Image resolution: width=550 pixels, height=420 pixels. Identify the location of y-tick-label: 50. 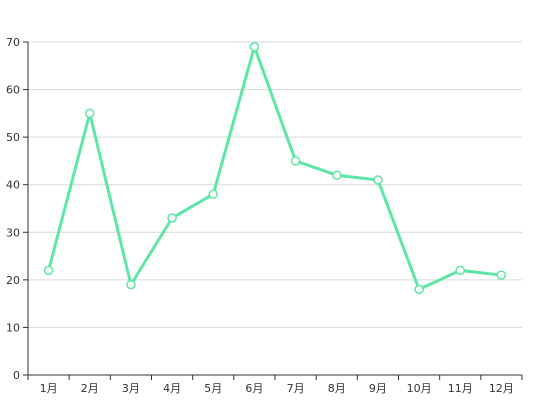
(13, 137).